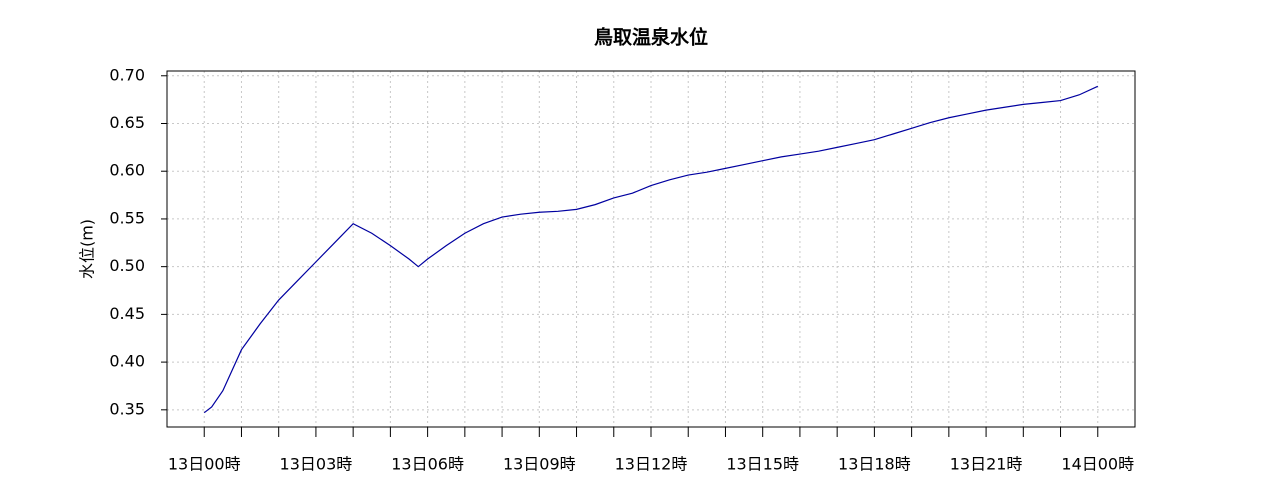  Describe the element at coordinates (127, 408) in the screenshot. I see `y-tick-label: 0.35` at that location.